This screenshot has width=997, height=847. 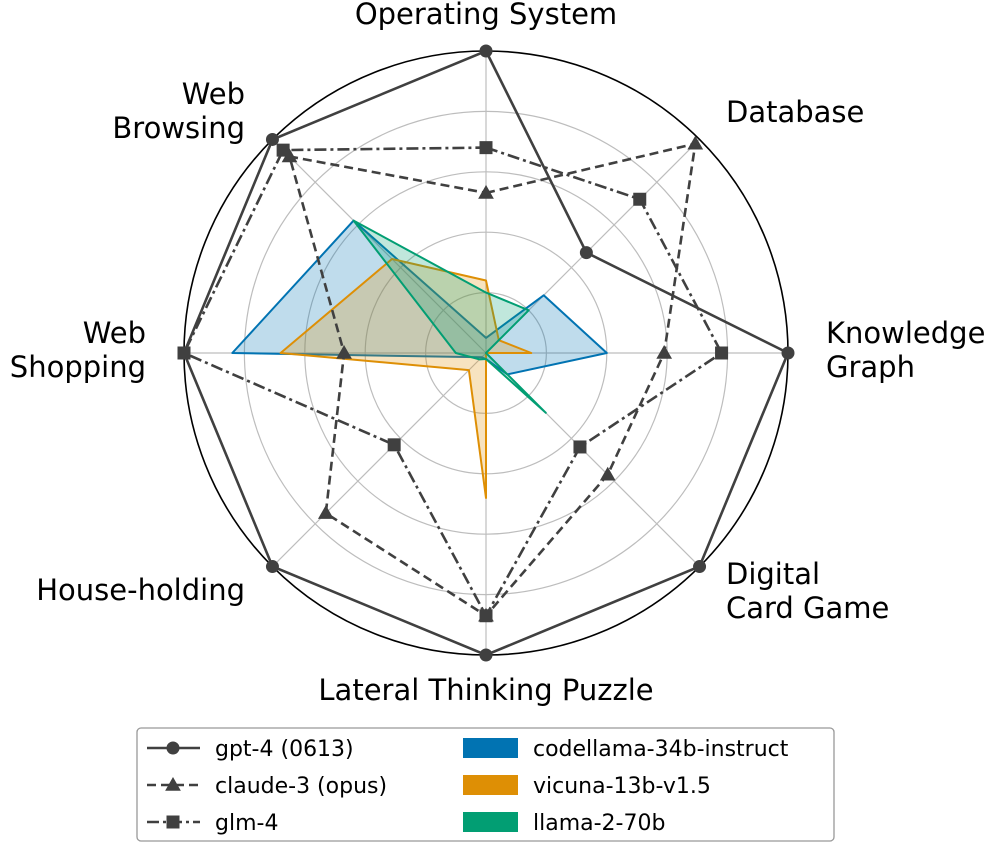 What do you see at coordinates (246, 823) in the screenshot?
I see `legend-label-glm-4: glm-4` at bounding box center [246, 823].